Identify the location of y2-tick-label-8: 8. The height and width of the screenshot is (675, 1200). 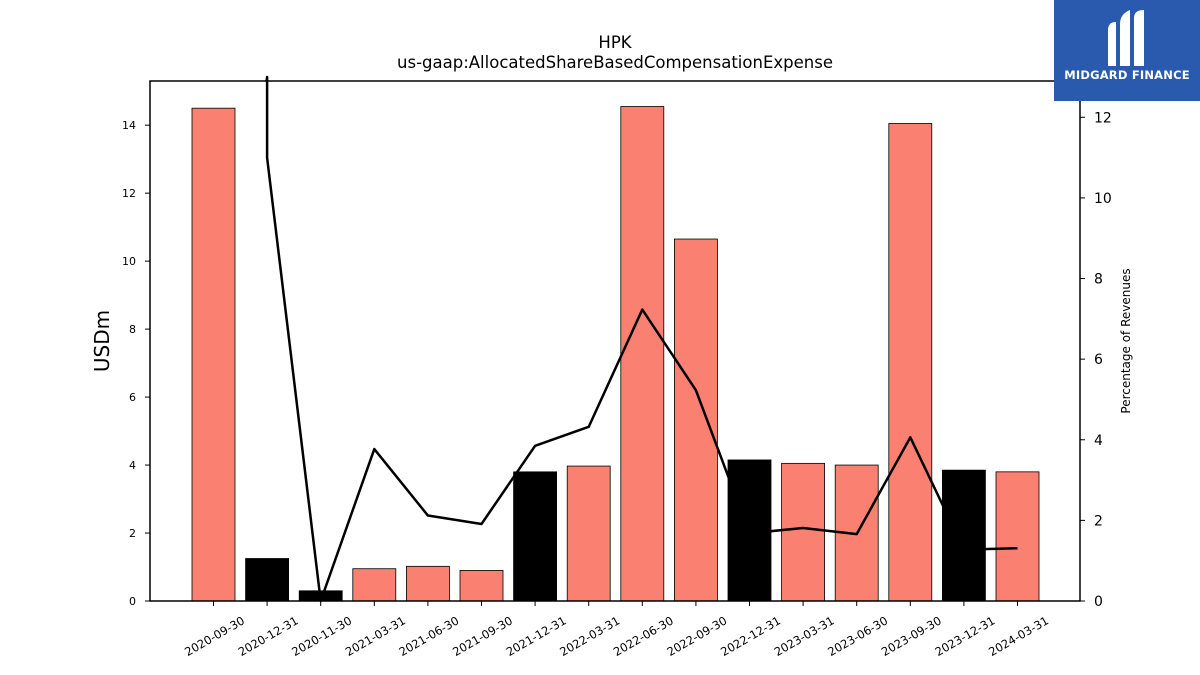
(1098, 280).